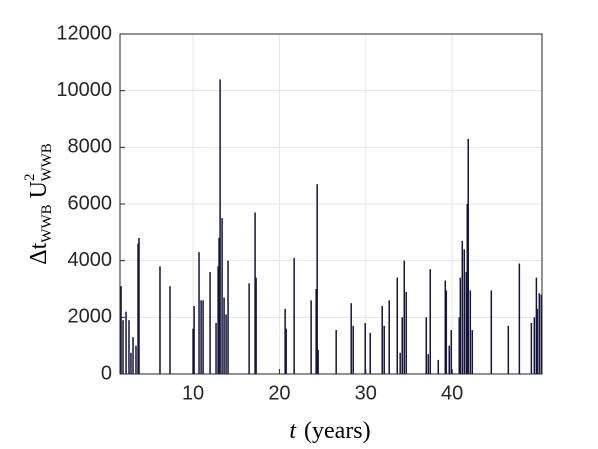 This screenshot has width=598, height=449. I want to click on x-axis-label: t (years), so click(329, 431).